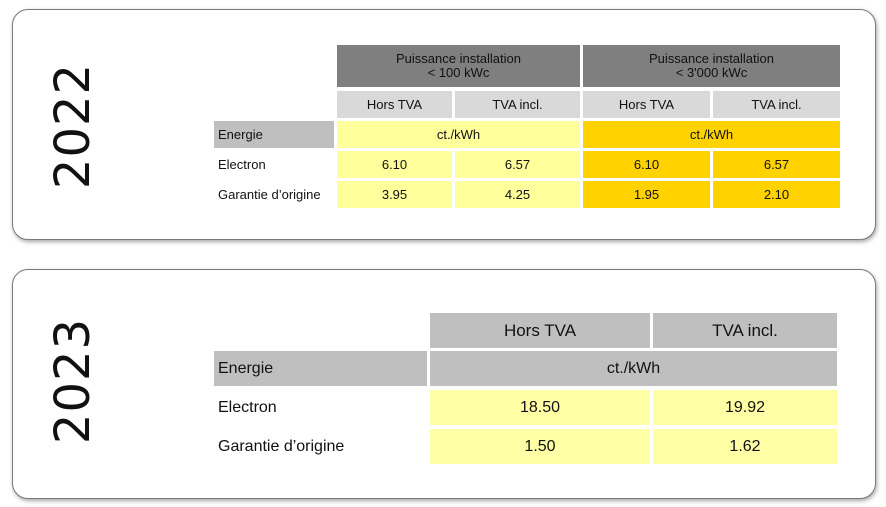 This screenshot has height=507, width=886. Describe the element at coordinates (517, 104) in the screenshot. I see `subheader-tva-incl-small: TVA incl.` at that location.